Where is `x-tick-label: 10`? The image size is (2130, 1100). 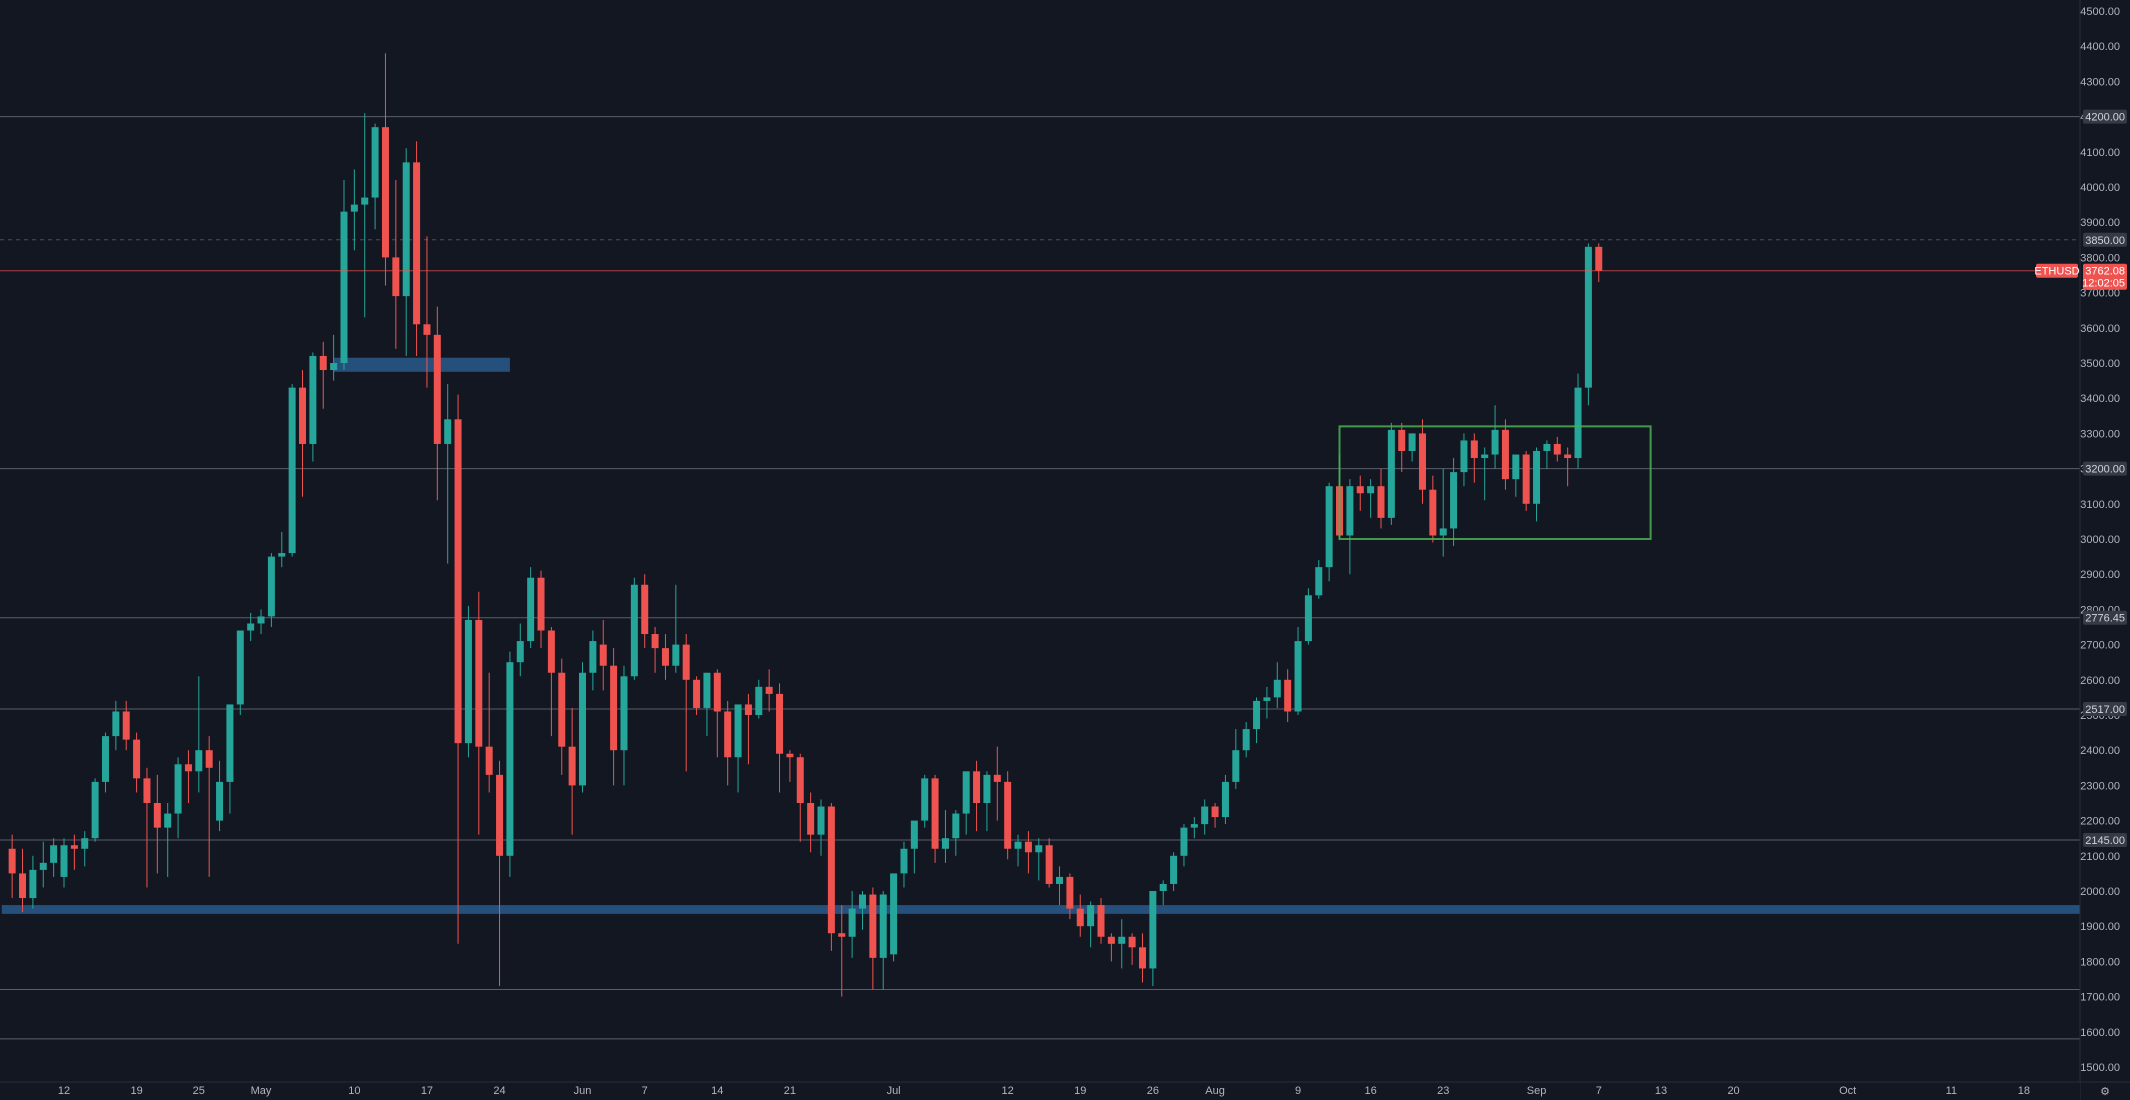
x-tick-label: 10 is located at coordinates (354, 1091).